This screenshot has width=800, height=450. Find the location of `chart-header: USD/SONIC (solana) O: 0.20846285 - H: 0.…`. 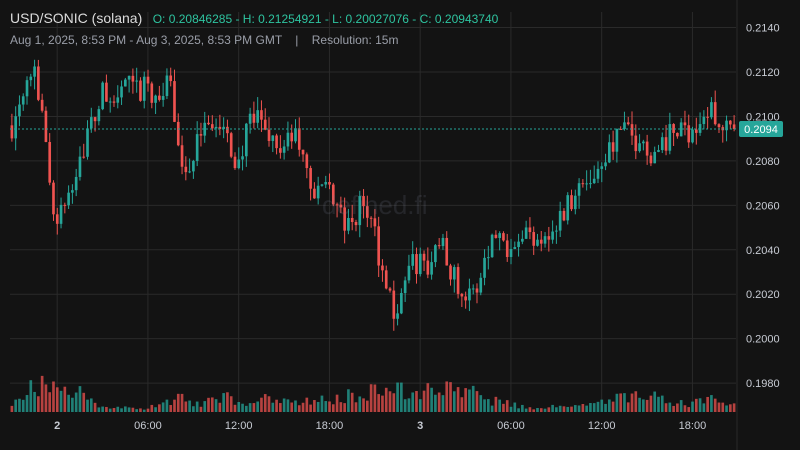

chart-header: USD/SONIC (solana) O: 0.20846285 - H: 0.… is located at coordinates (254, 19).